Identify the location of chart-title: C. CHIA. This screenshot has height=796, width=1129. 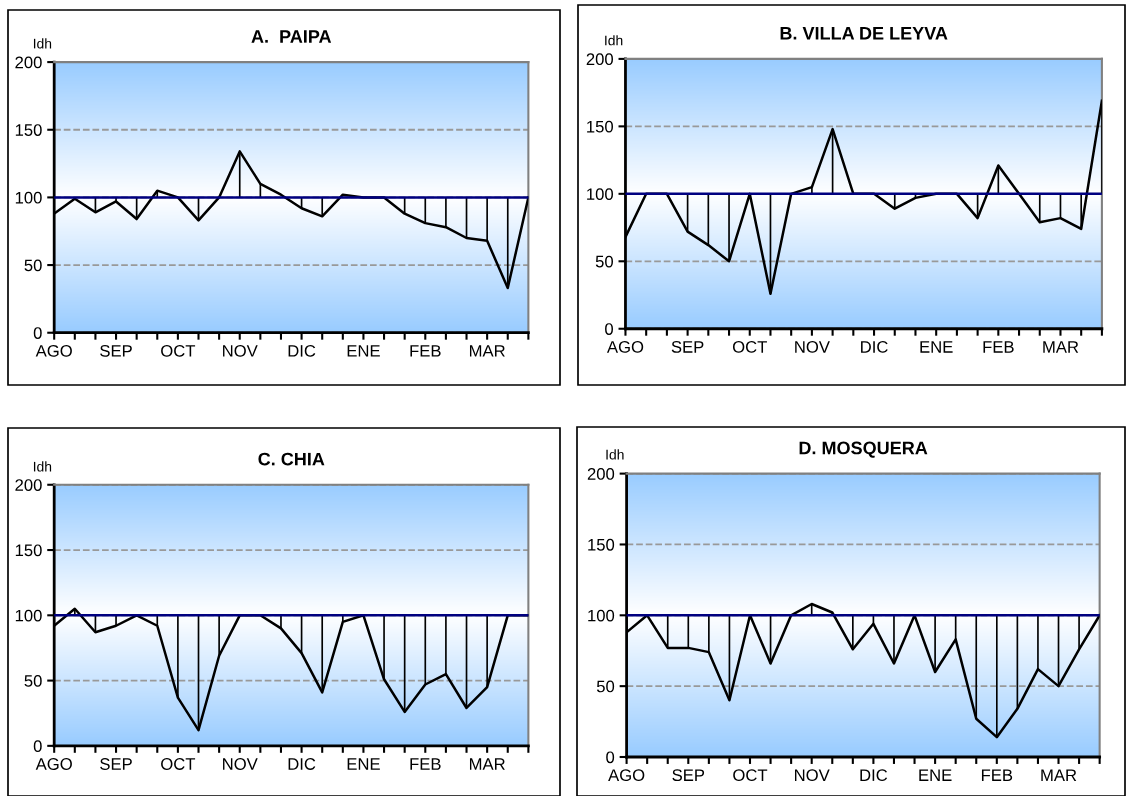
(291, 459).